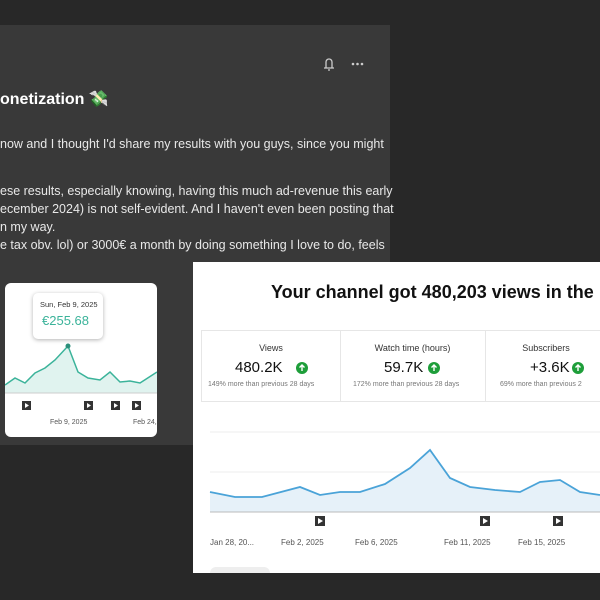  I want to click on x-label: Feb 24,, so click(145, 422).